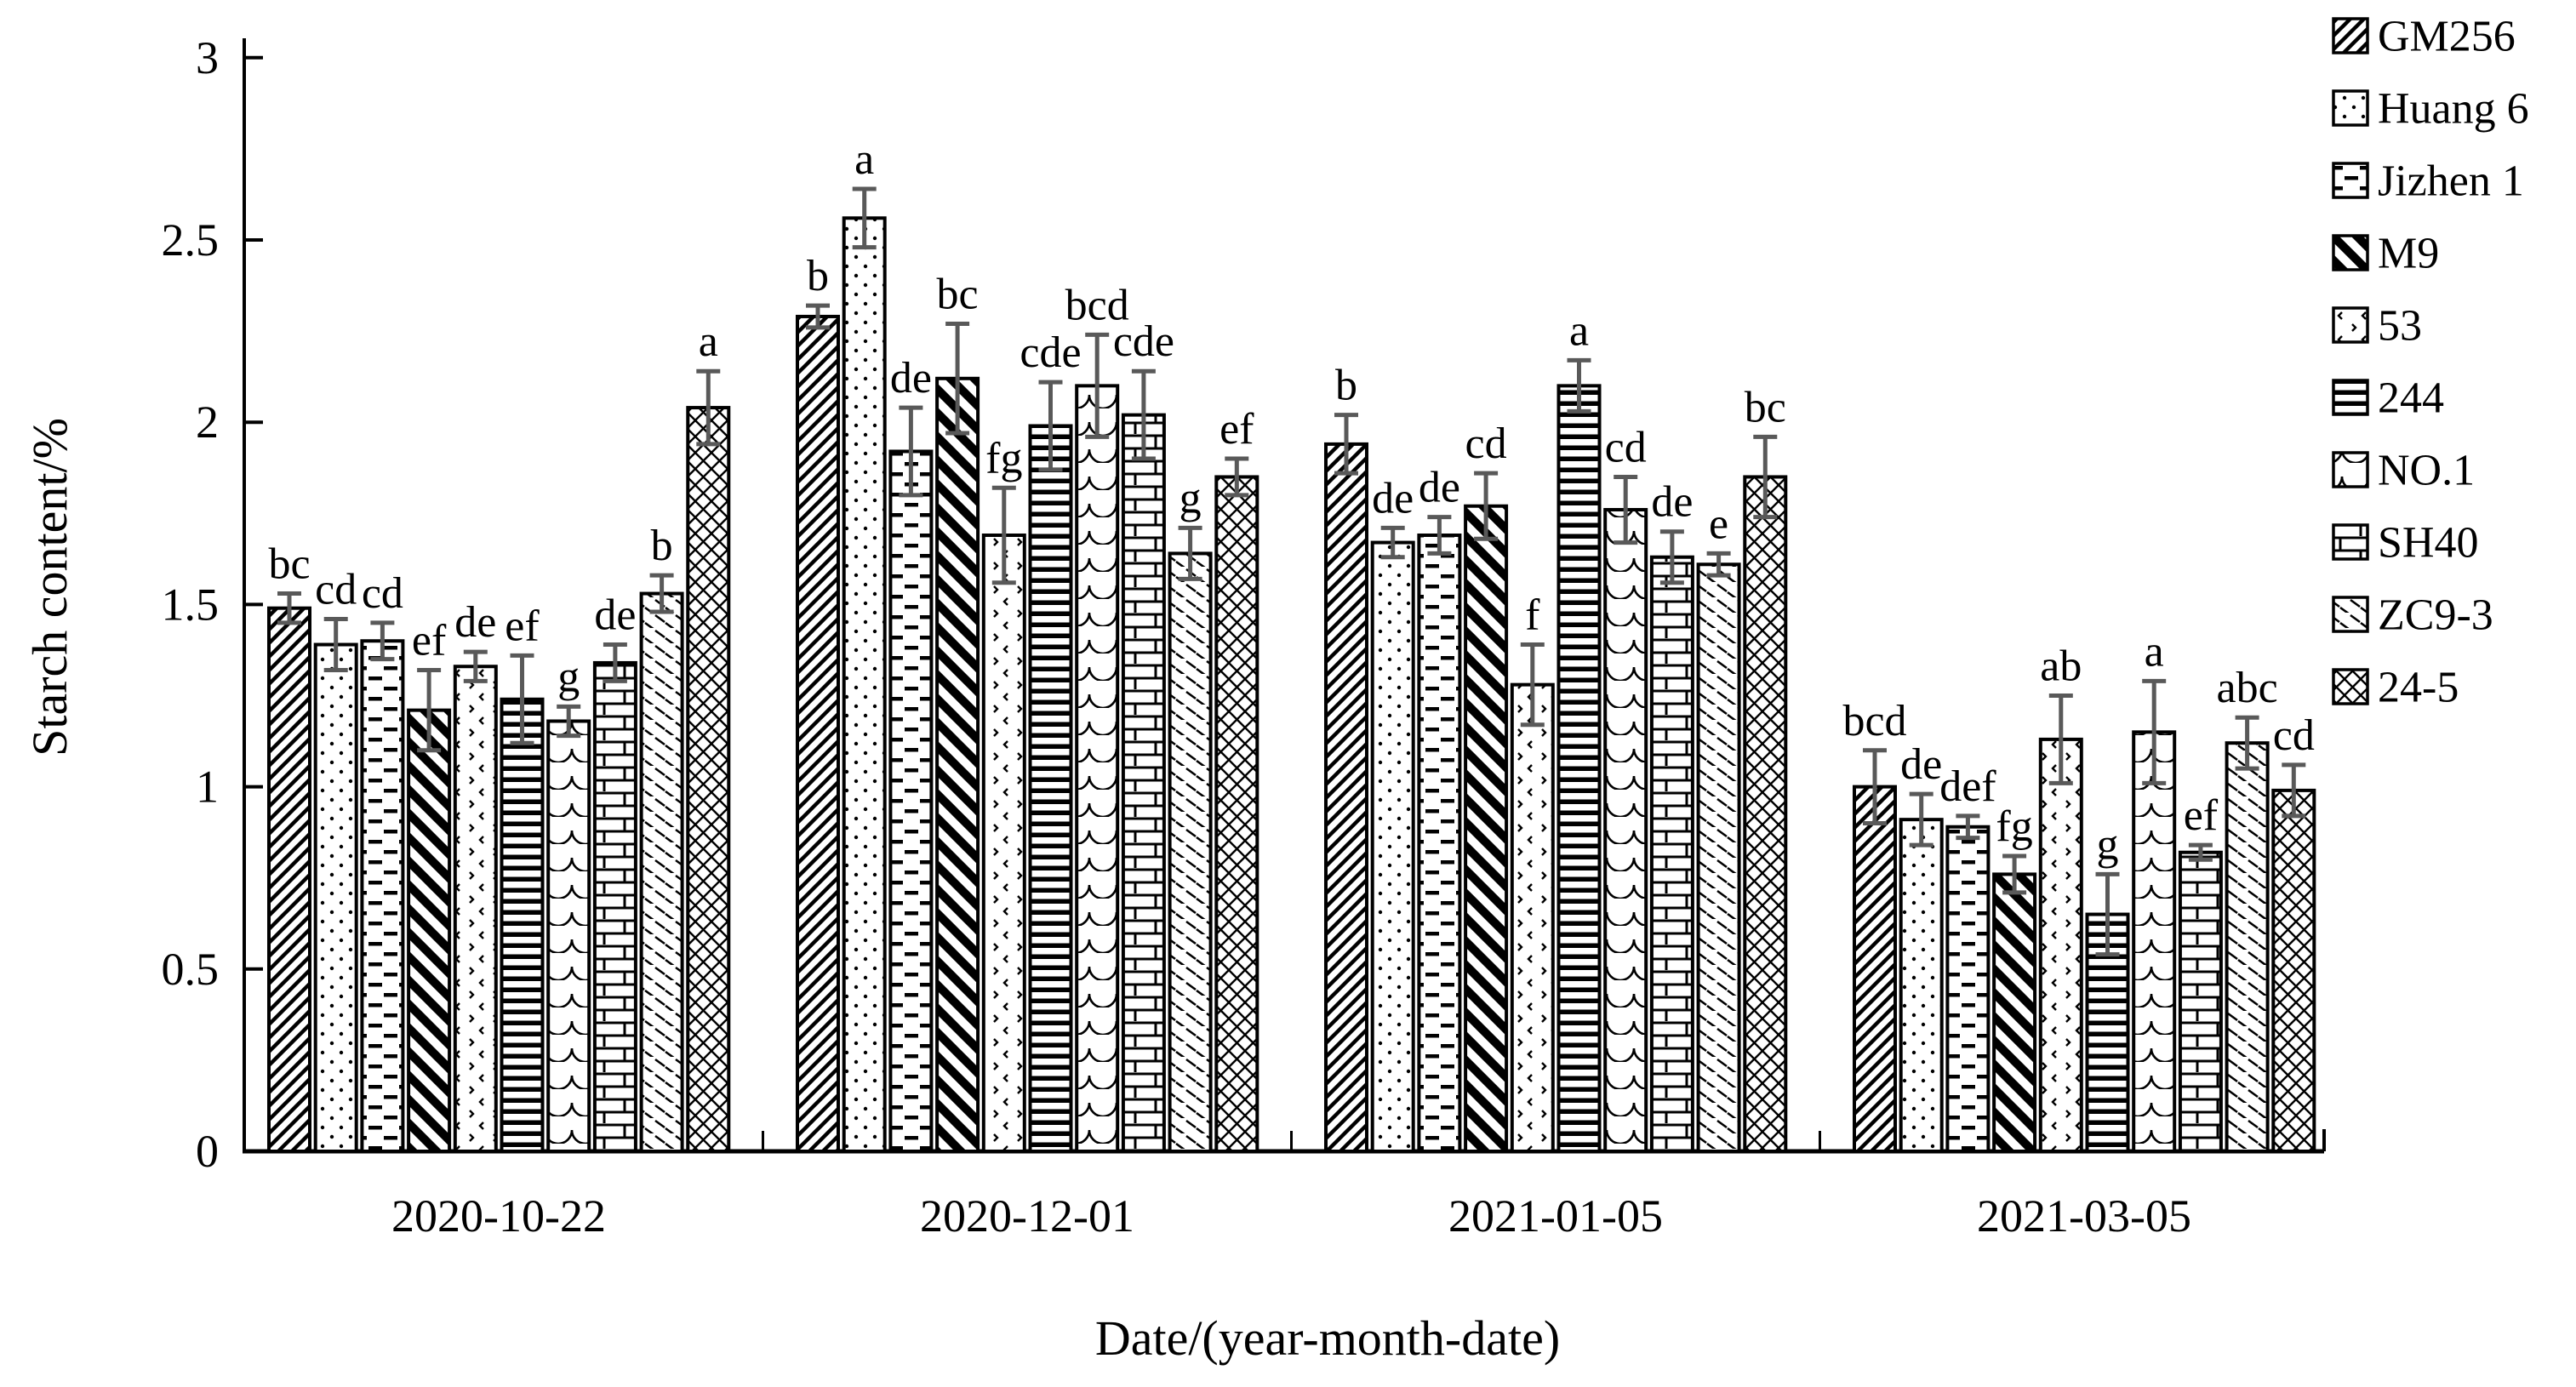 Image resolution: width=2576 pixels, height=1387 pixels. Describe the element at coordinates (2201, 815) in the screenshot. I see `sig-letter-sh40: ef` at that location.